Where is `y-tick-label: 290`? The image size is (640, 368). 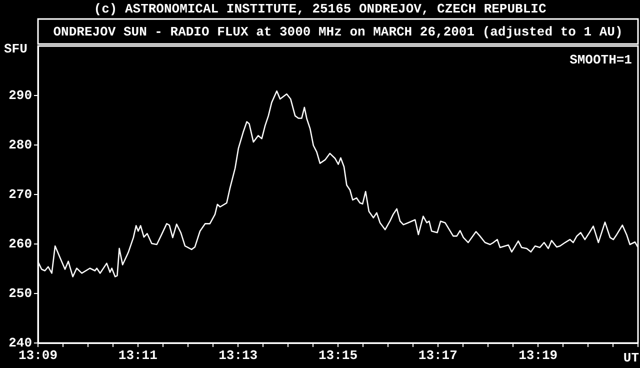
y-tick-label: 290 is located at coordinates (20, 95).